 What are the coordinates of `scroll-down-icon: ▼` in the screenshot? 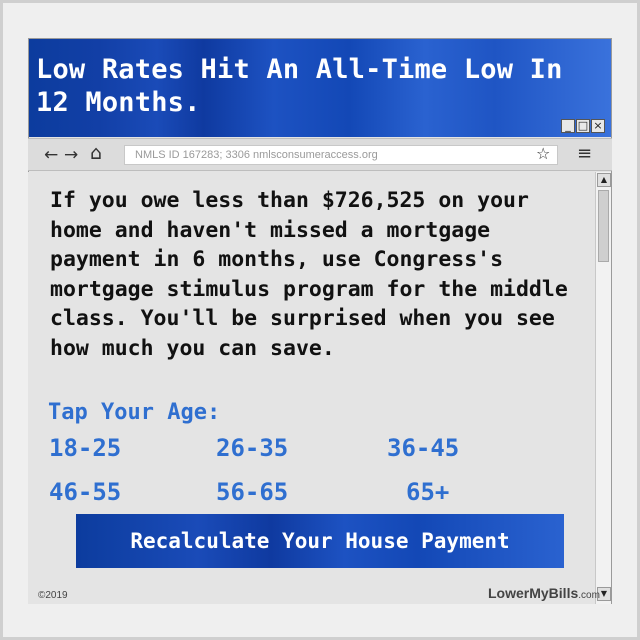 It's located at (604, 594).